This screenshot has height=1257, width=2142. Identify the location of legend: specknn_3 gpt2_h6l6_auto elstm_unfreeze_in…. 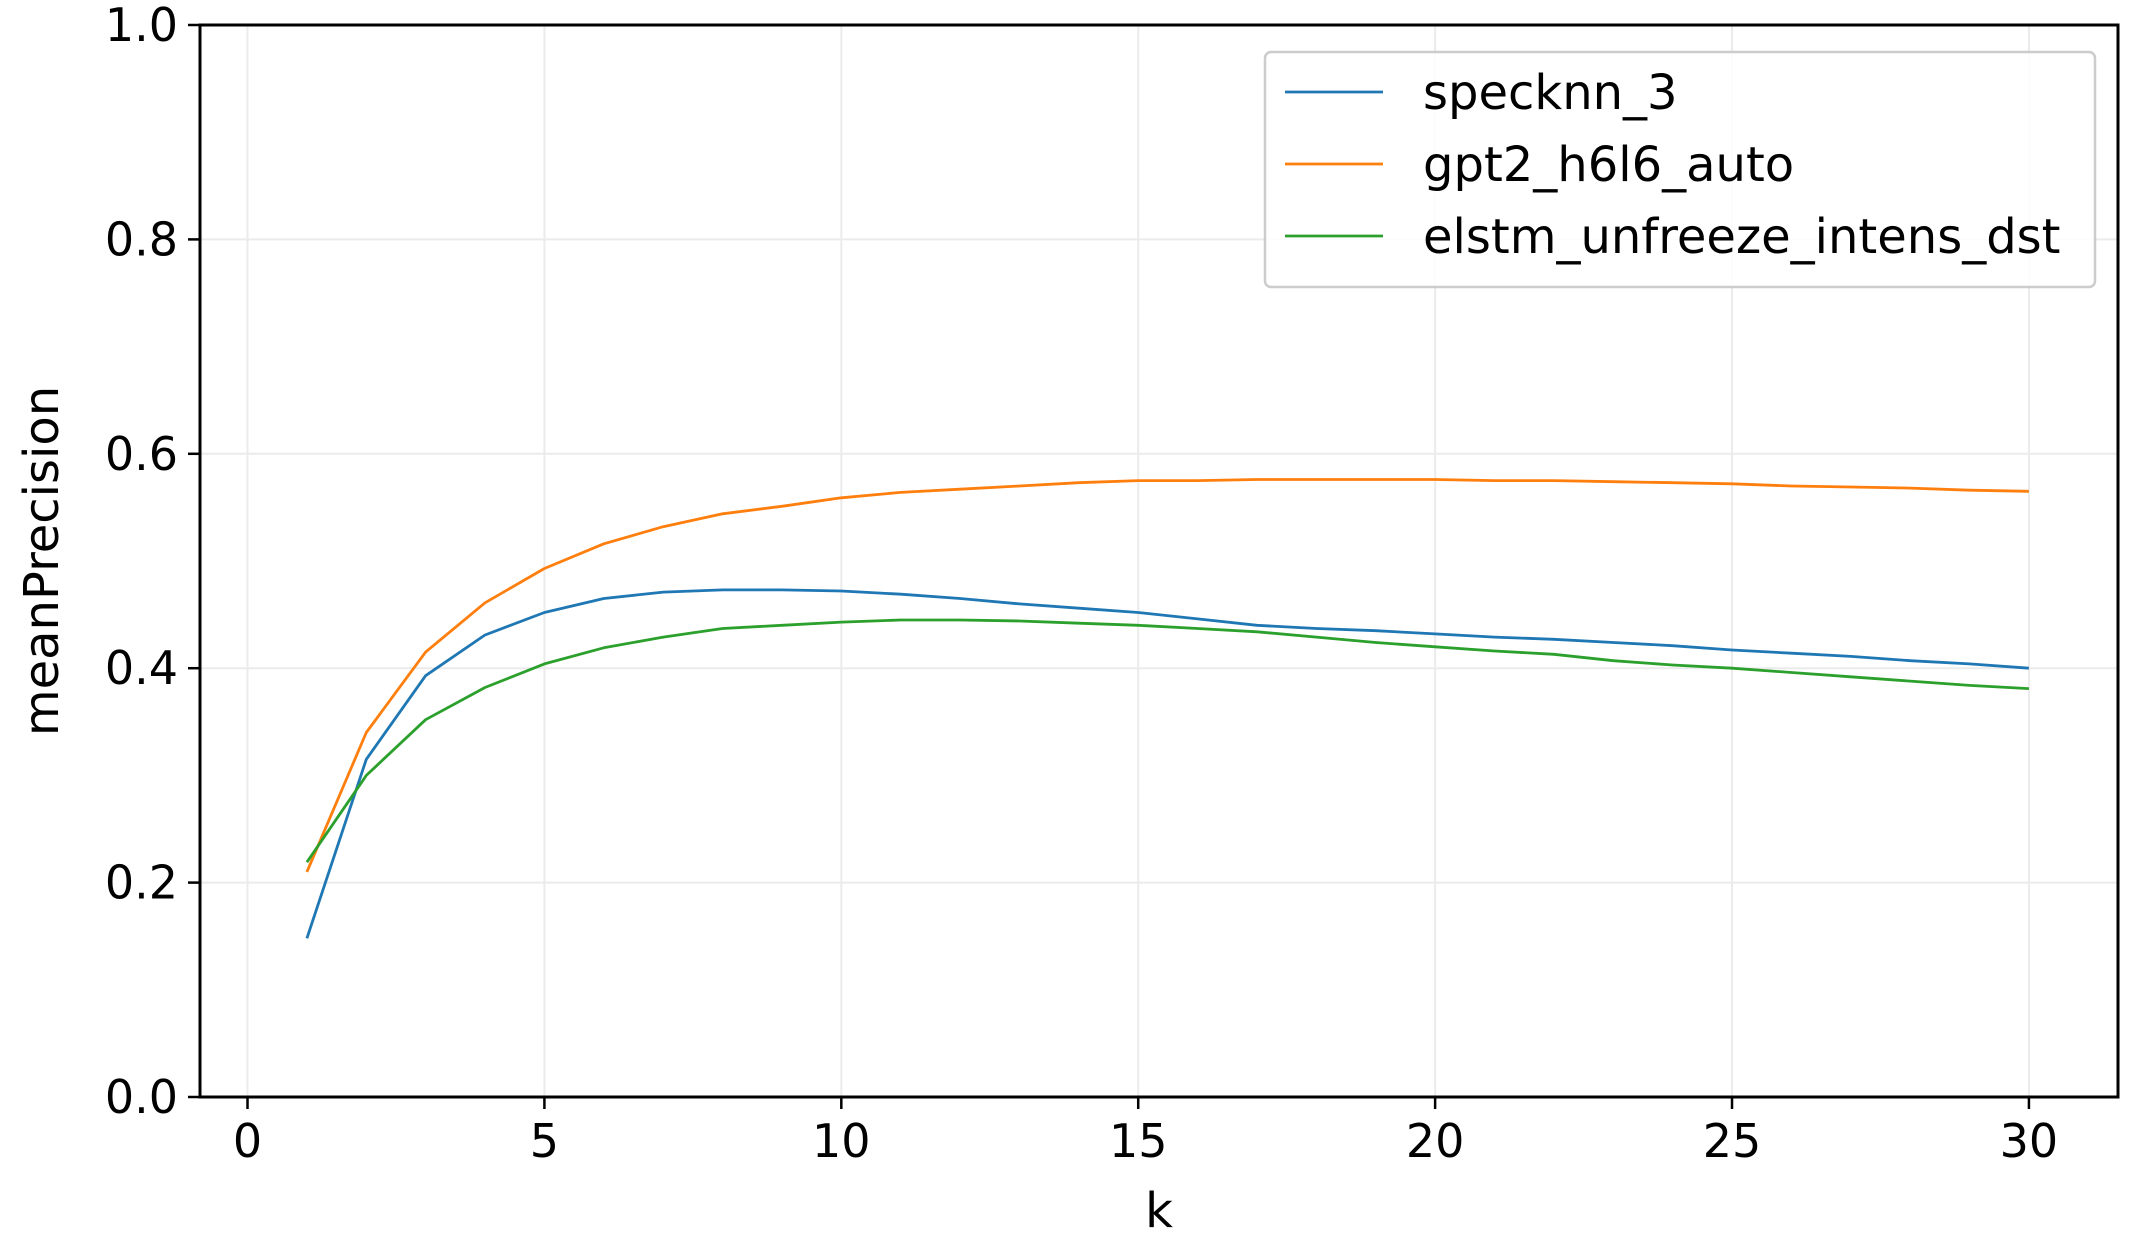
(1680, 169).